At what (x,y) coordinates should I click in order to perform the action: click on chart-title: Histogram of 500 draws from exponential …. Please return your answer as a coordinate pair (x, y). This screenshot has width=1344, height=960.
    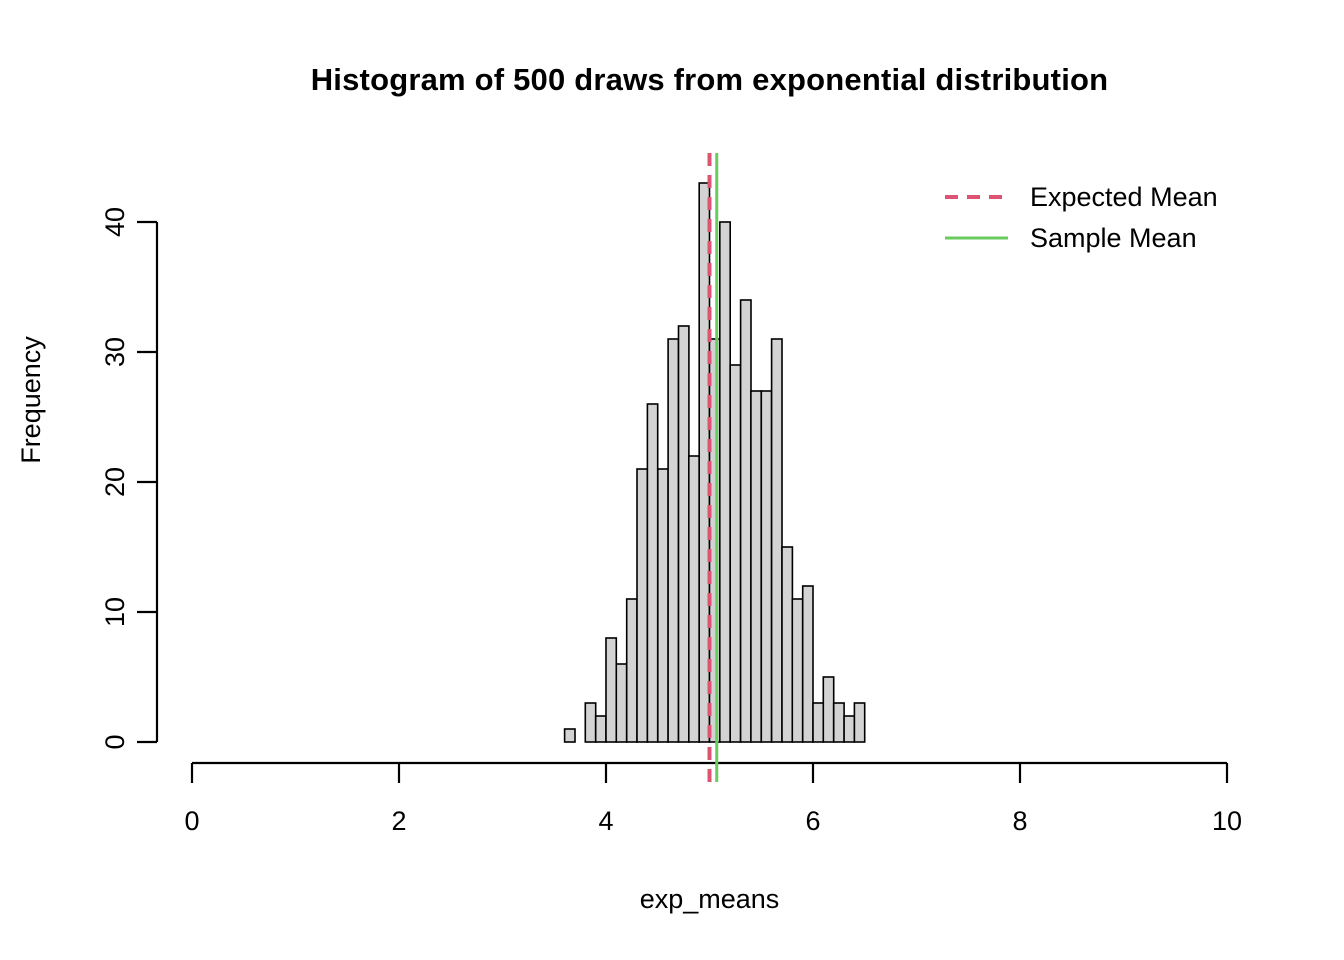
    Looking at the image, I should click on (709, 79).